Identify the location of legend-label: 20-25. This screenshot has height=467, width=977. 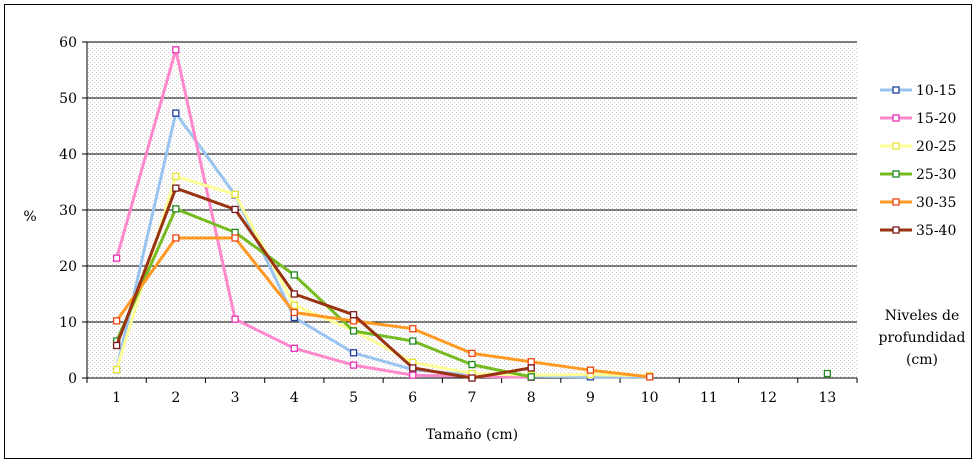
(936, 147).